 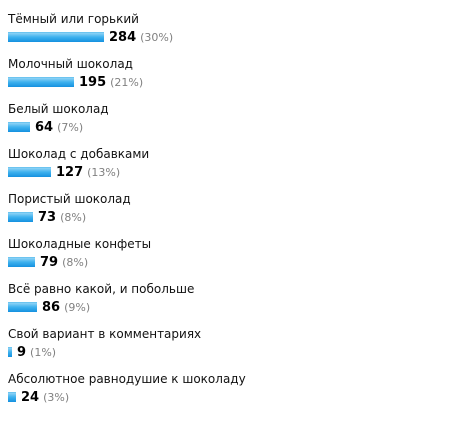 I want to click on poll-option: Пористый шоколад 73 (8%), so click(x=226, y=214).